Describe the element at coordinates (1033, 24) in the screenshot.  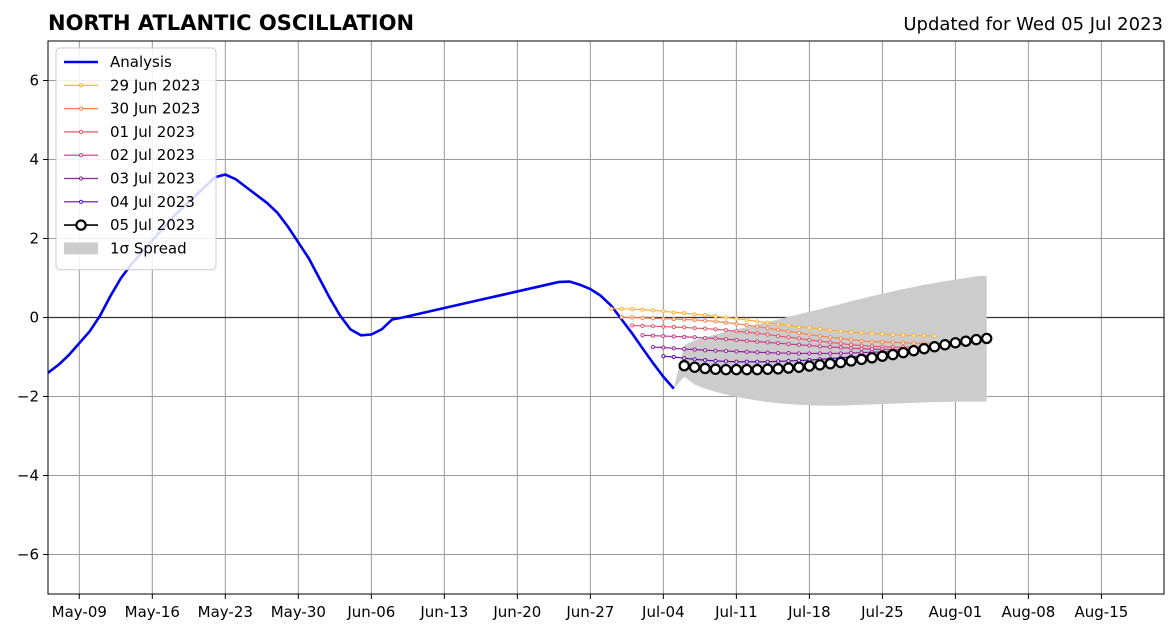
I see `chart-subtitle: Updated for Wed 05 Jul 2023` at that location.